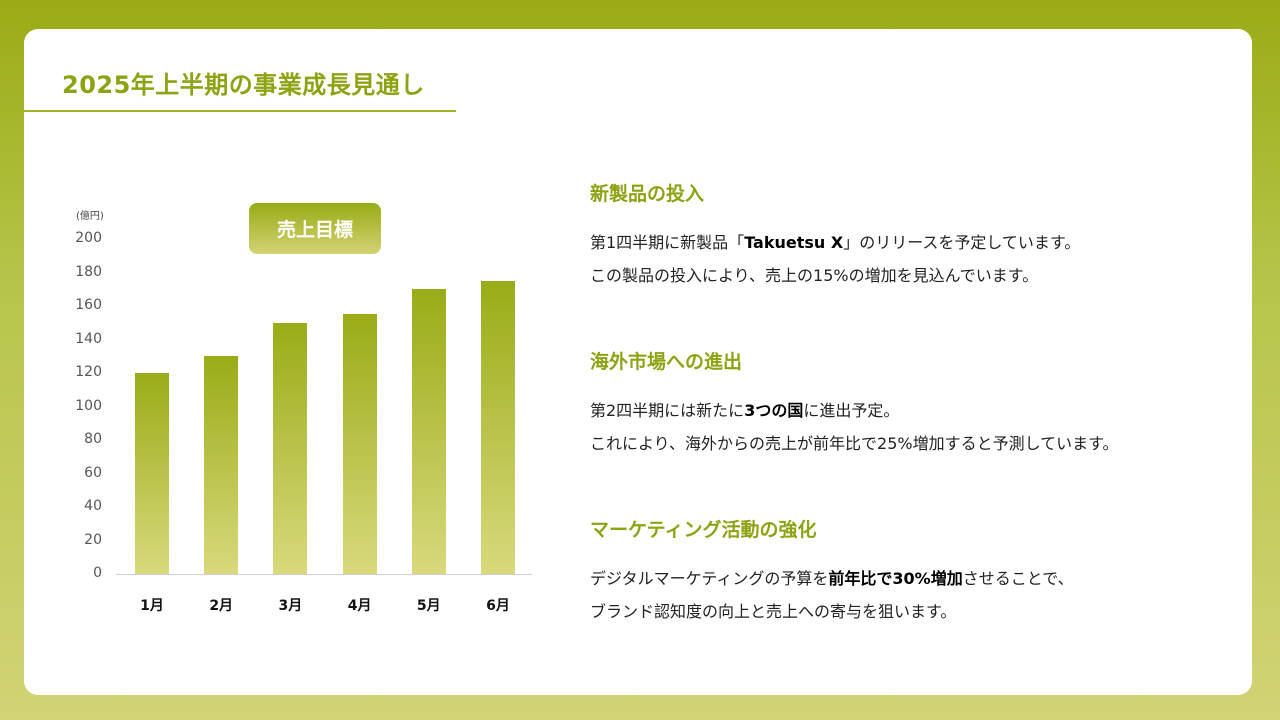 This screenshot has width=1280, height=720. I want to click on y-tick-label: 40, so click(93, 506).